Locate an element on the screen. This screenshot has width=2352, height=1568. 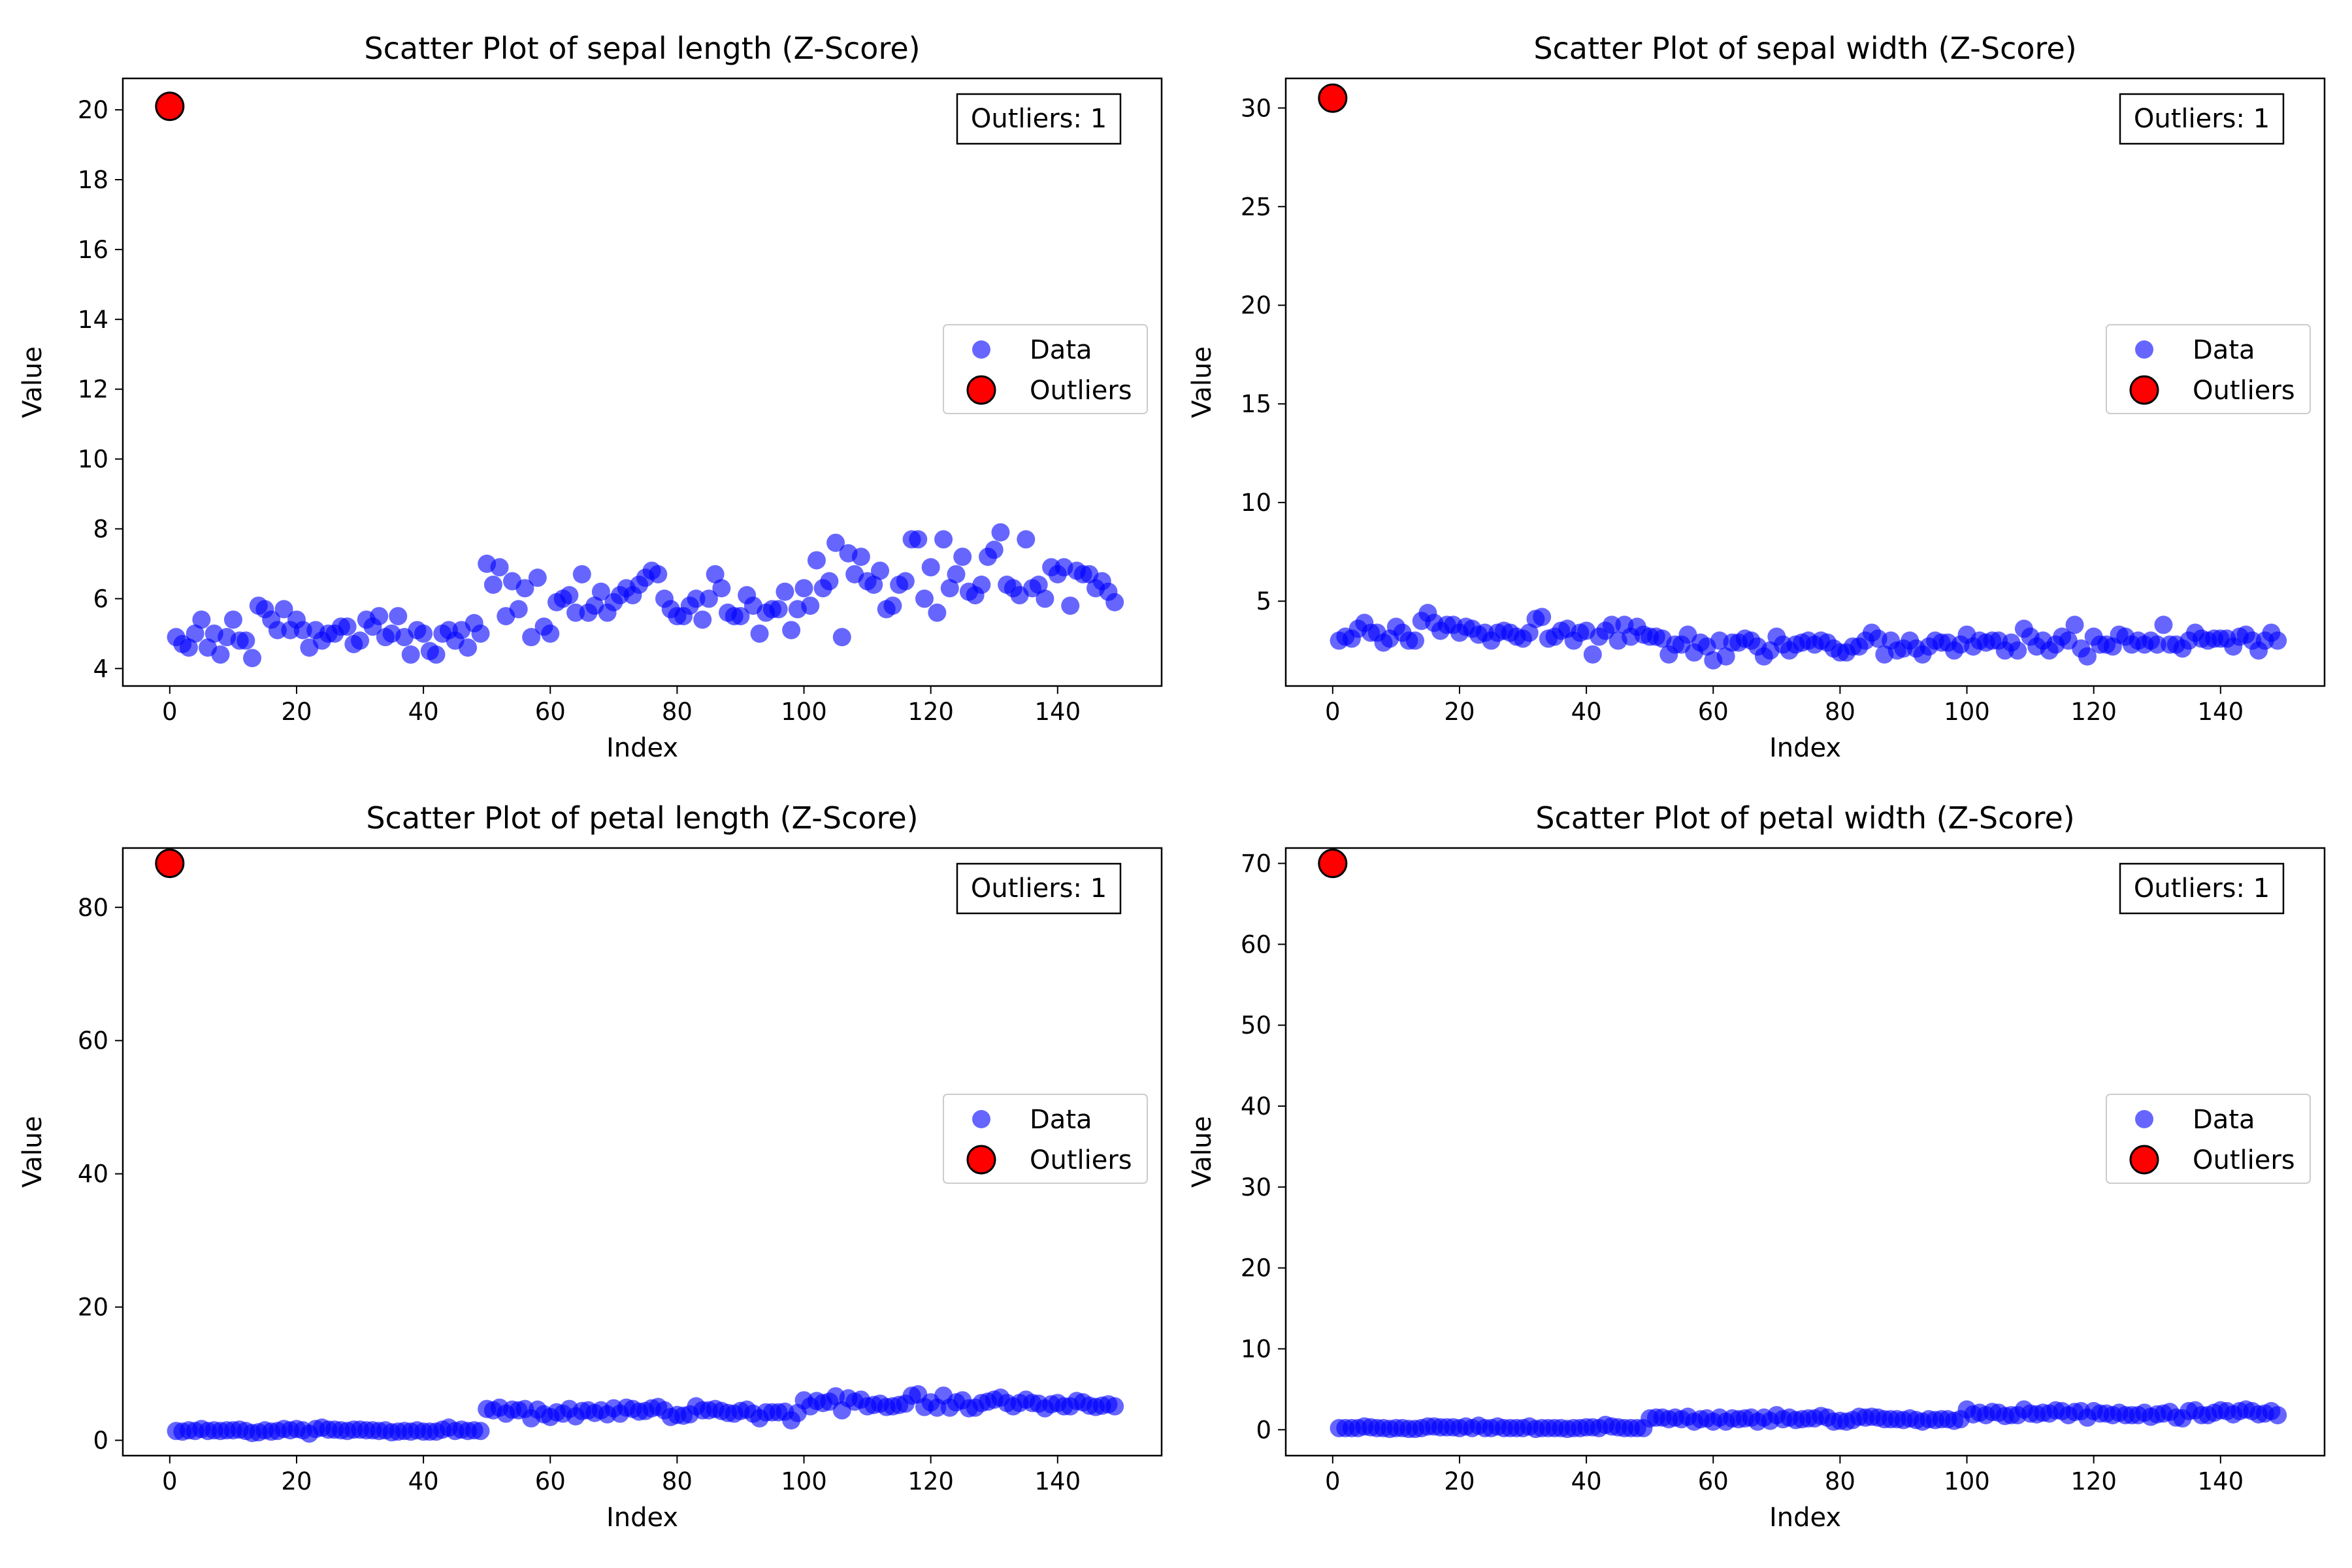
x-tick-label: 80 is located at coordinates (677, 712).